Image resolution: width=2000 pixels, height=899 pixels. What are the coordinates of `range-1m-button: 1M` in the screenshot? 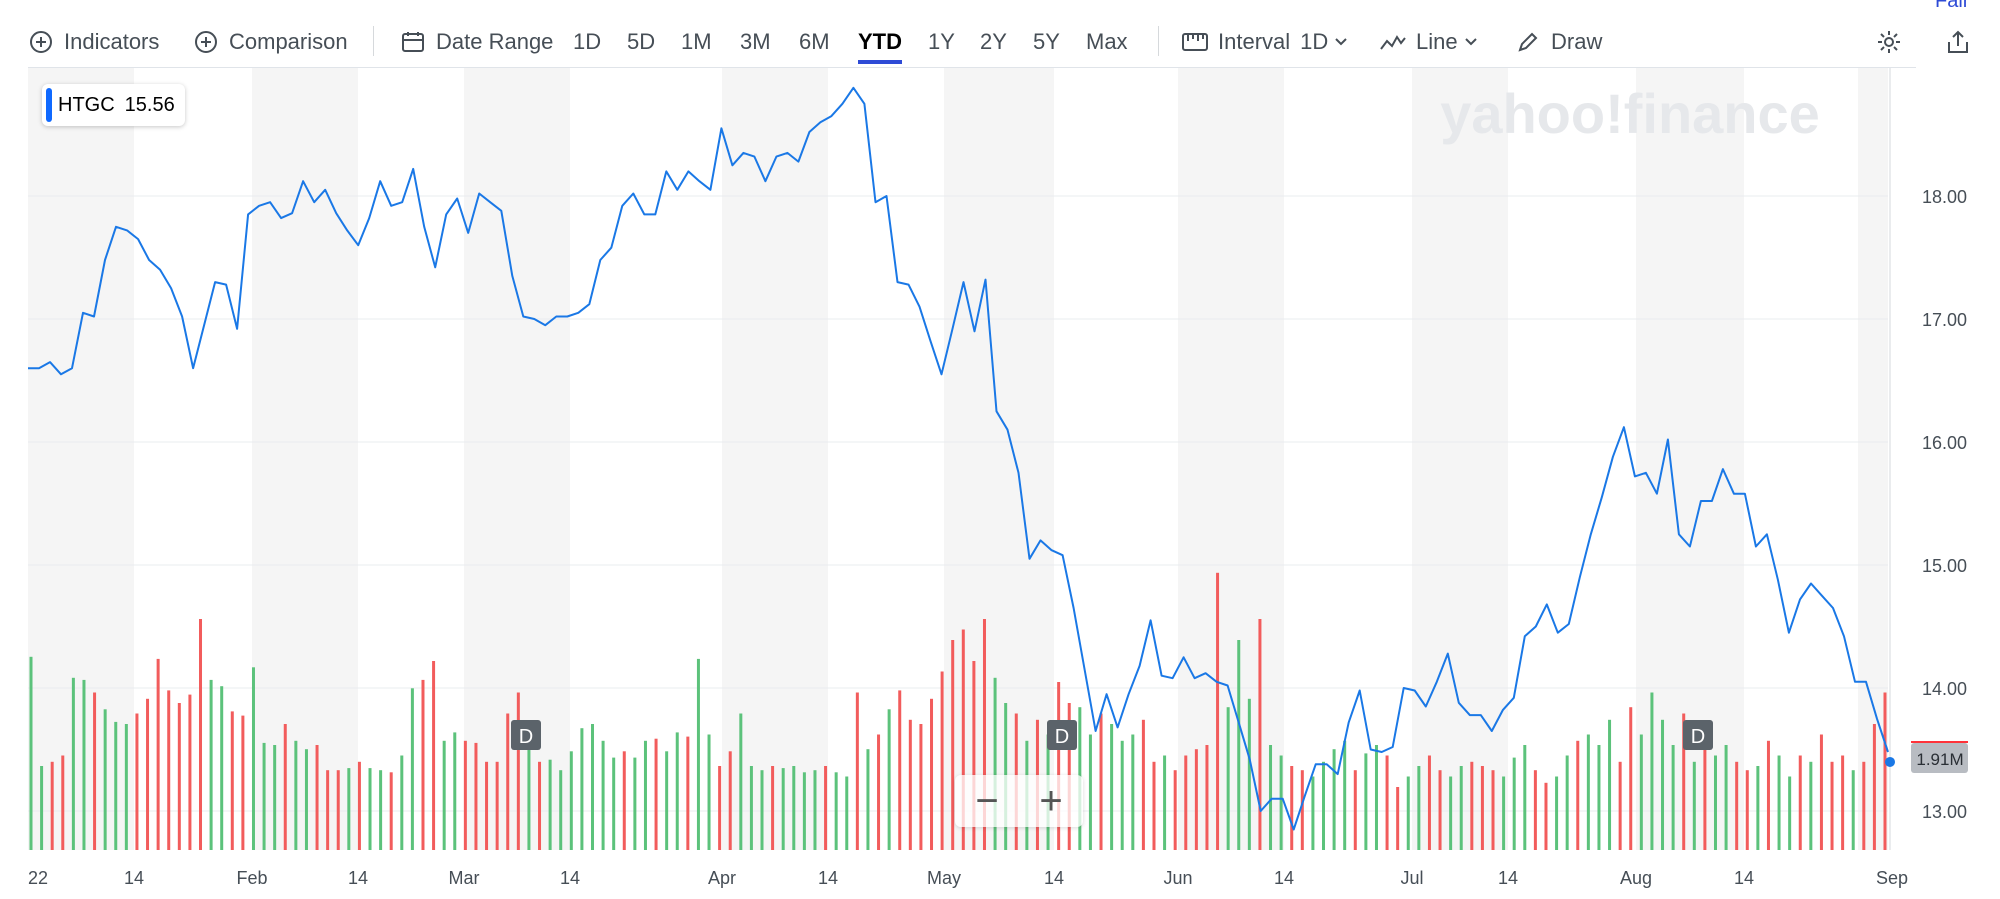 It's located at (696, 41).